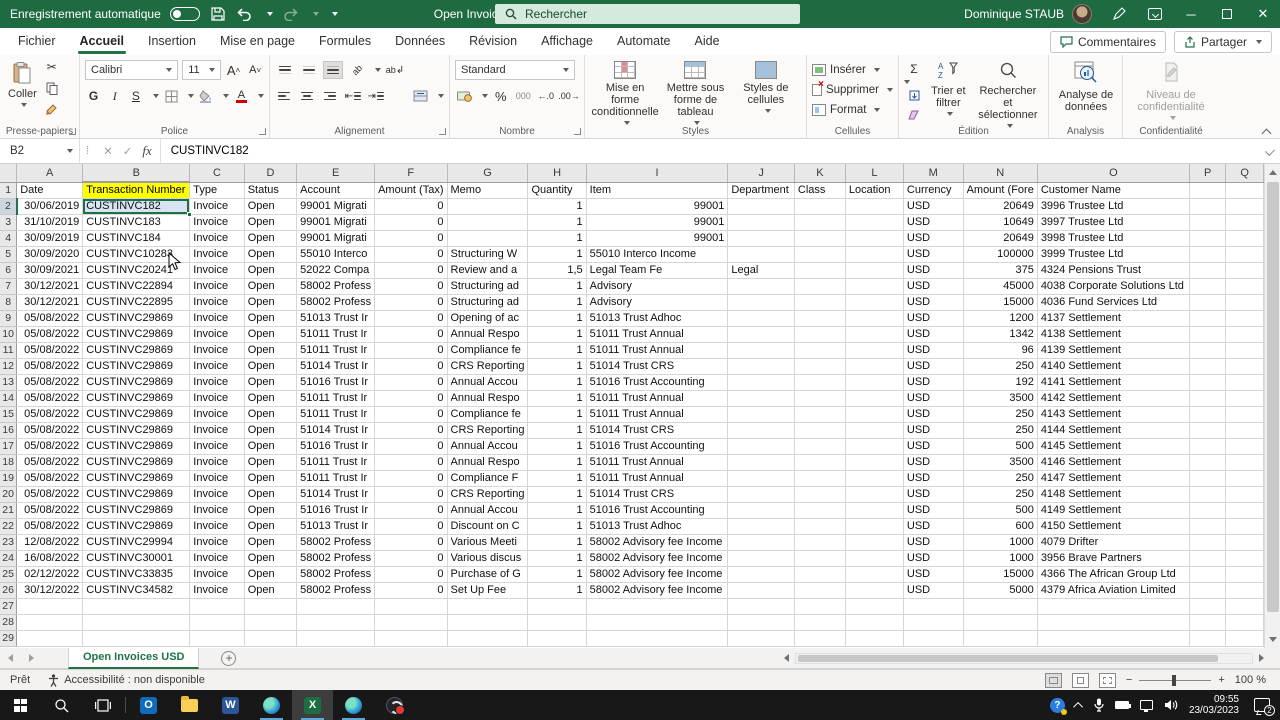 The height and width of the screenshot is (720, 1280). Describe the element at coordinates (114, 95) in the screenshot. I see `italic-button: I` at that location.